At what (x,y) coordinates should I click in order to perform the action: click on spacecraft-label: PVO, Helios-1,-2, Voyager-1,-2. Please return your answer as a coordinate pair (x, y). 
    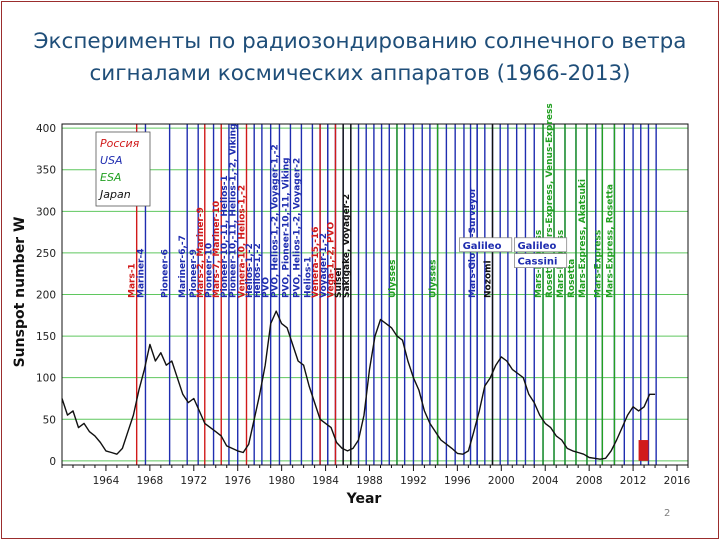
    Looking at the image, I should click on (275, 221).